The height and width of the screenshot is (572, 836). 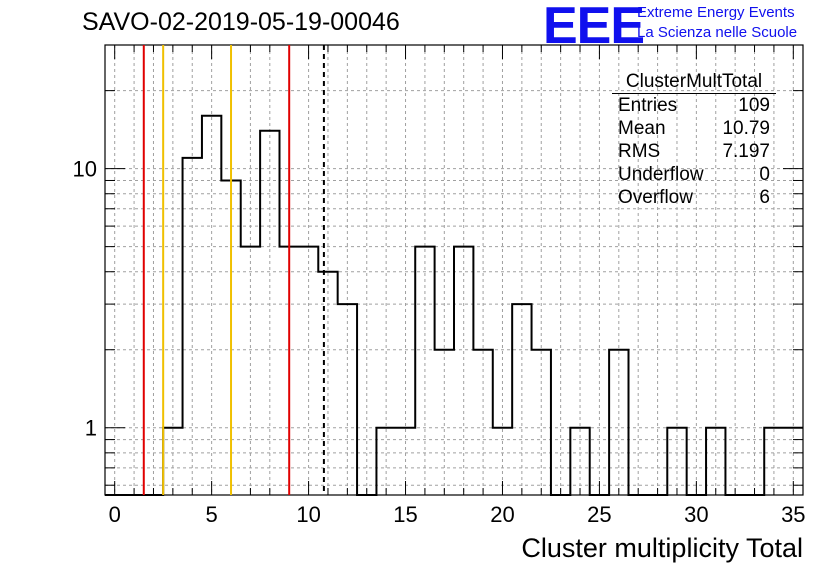 What do you see at coordinates (754, 105) in the screenshot?
I see `stats-value: 109` at bounding box center [754, 105].